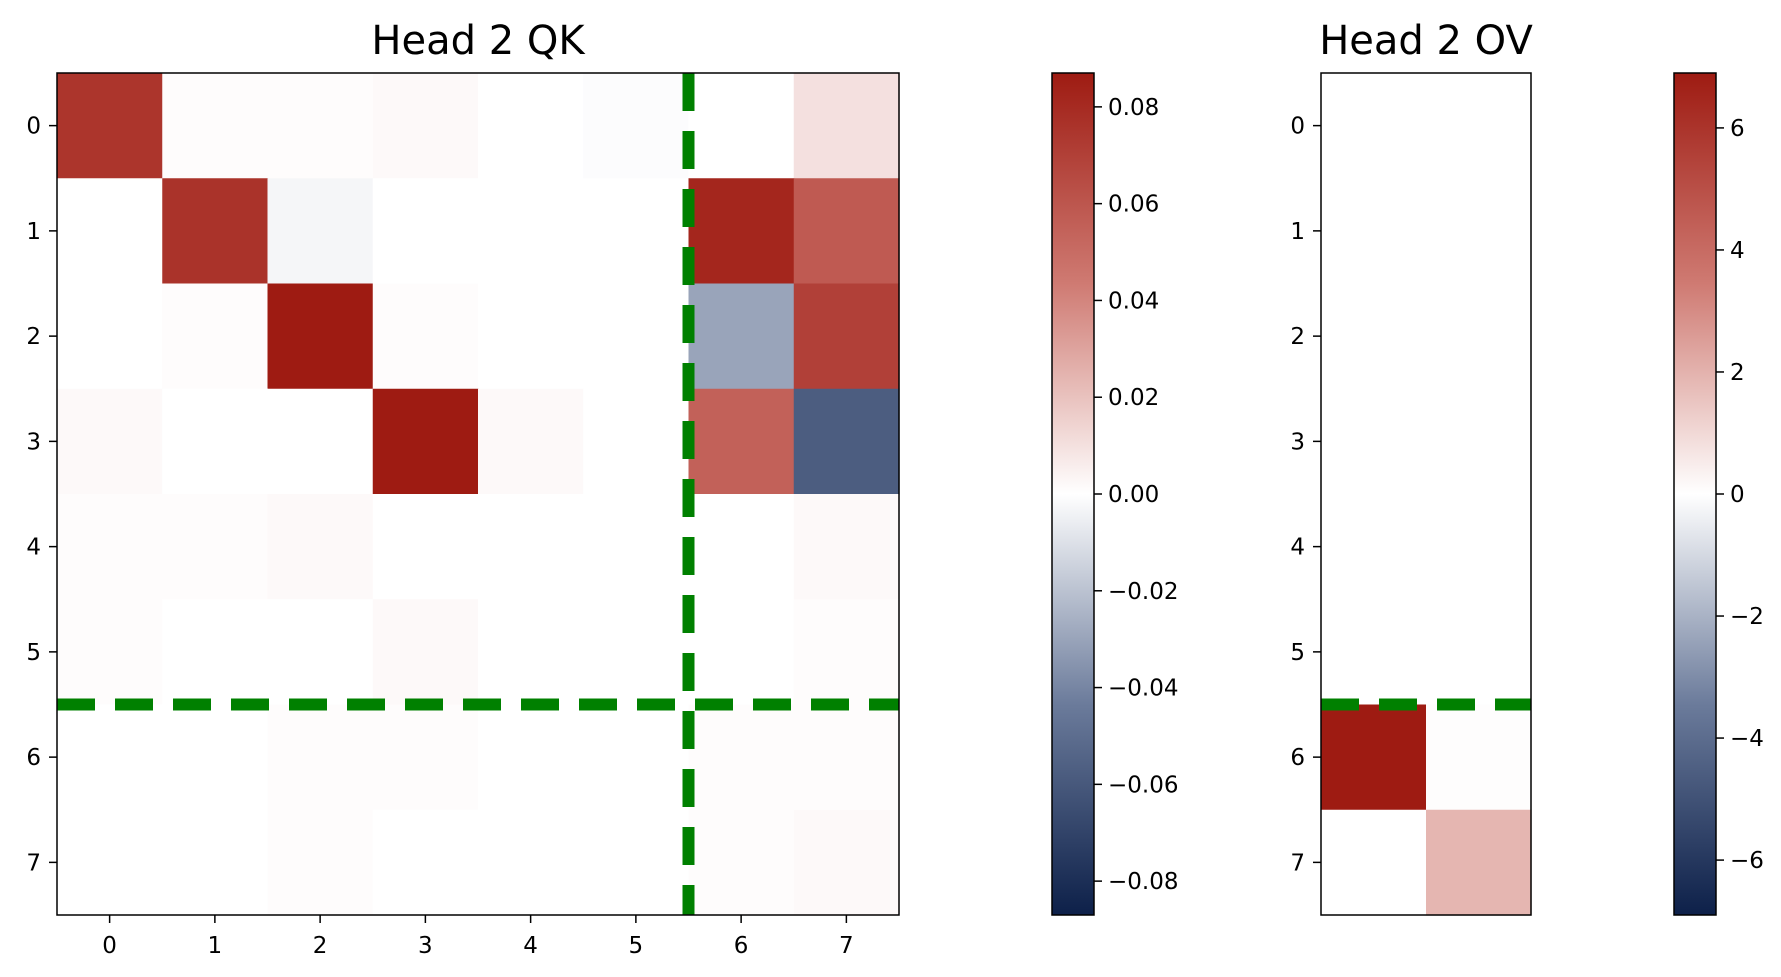 The image size is (1781, 977). Describe the element at coordinates (425, 547) in the screenshot. I see `heatmap-cell-r4-c3` at that location.